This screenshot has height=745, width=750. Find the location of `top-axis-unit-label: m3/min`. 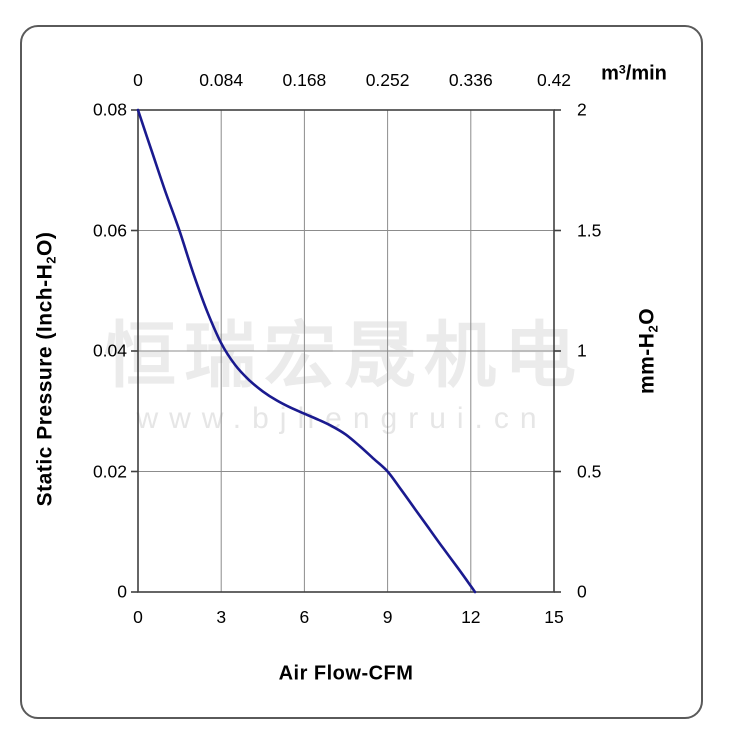

top-axis-unit-label: m3/min is located at coordinates (634, 73).